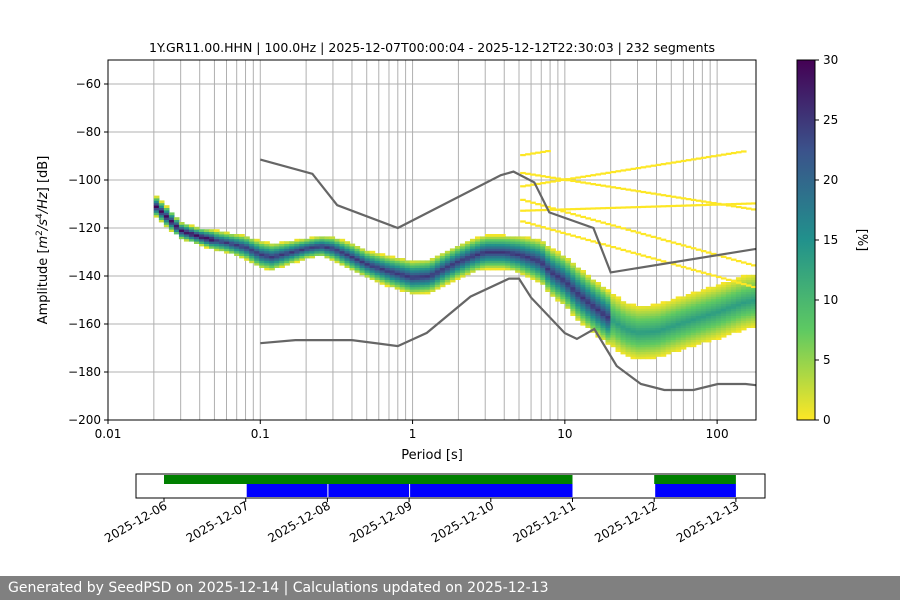  I want to click on colorbar-tick-label: 0, so click(827, 420).